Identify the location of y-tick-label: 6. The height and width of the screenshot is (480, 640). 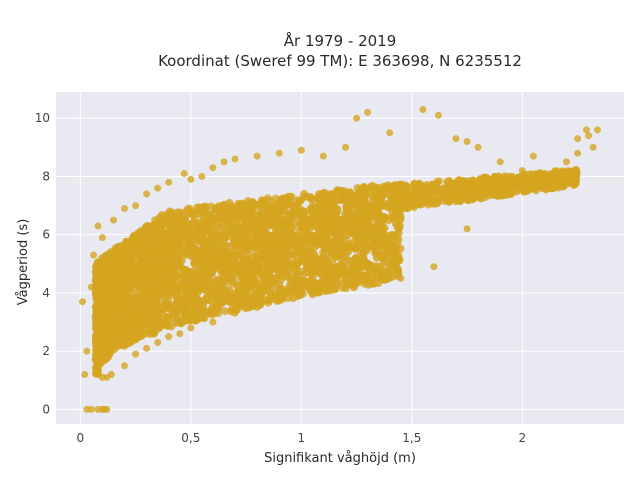
(46, 235).